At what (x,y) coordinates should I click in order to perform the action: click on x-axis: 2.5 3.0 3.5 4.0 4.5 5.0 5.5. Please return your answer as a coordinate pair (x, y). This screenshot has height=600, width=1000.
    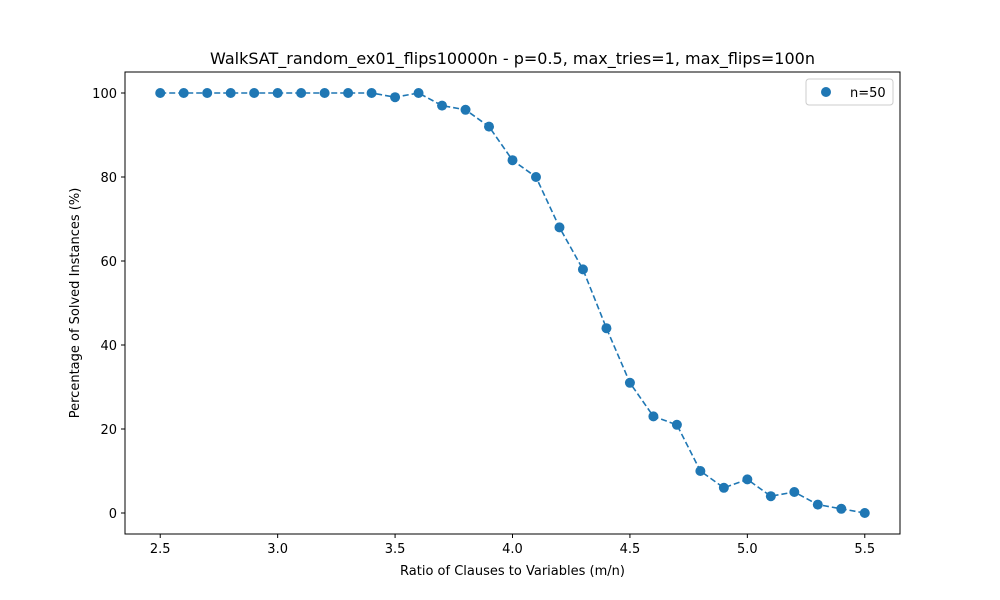
    Looking at the image, I should click on (512, 545).